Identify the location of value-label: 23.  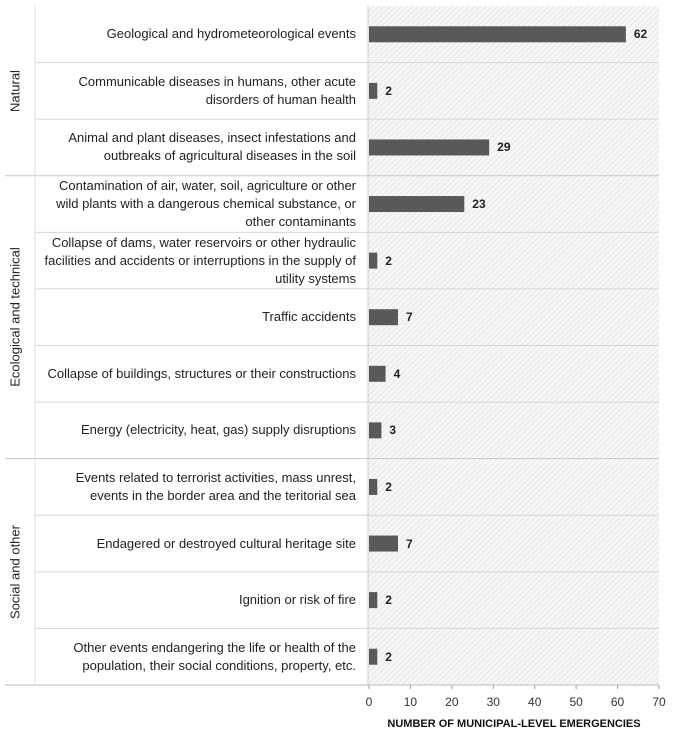
(479, 204).